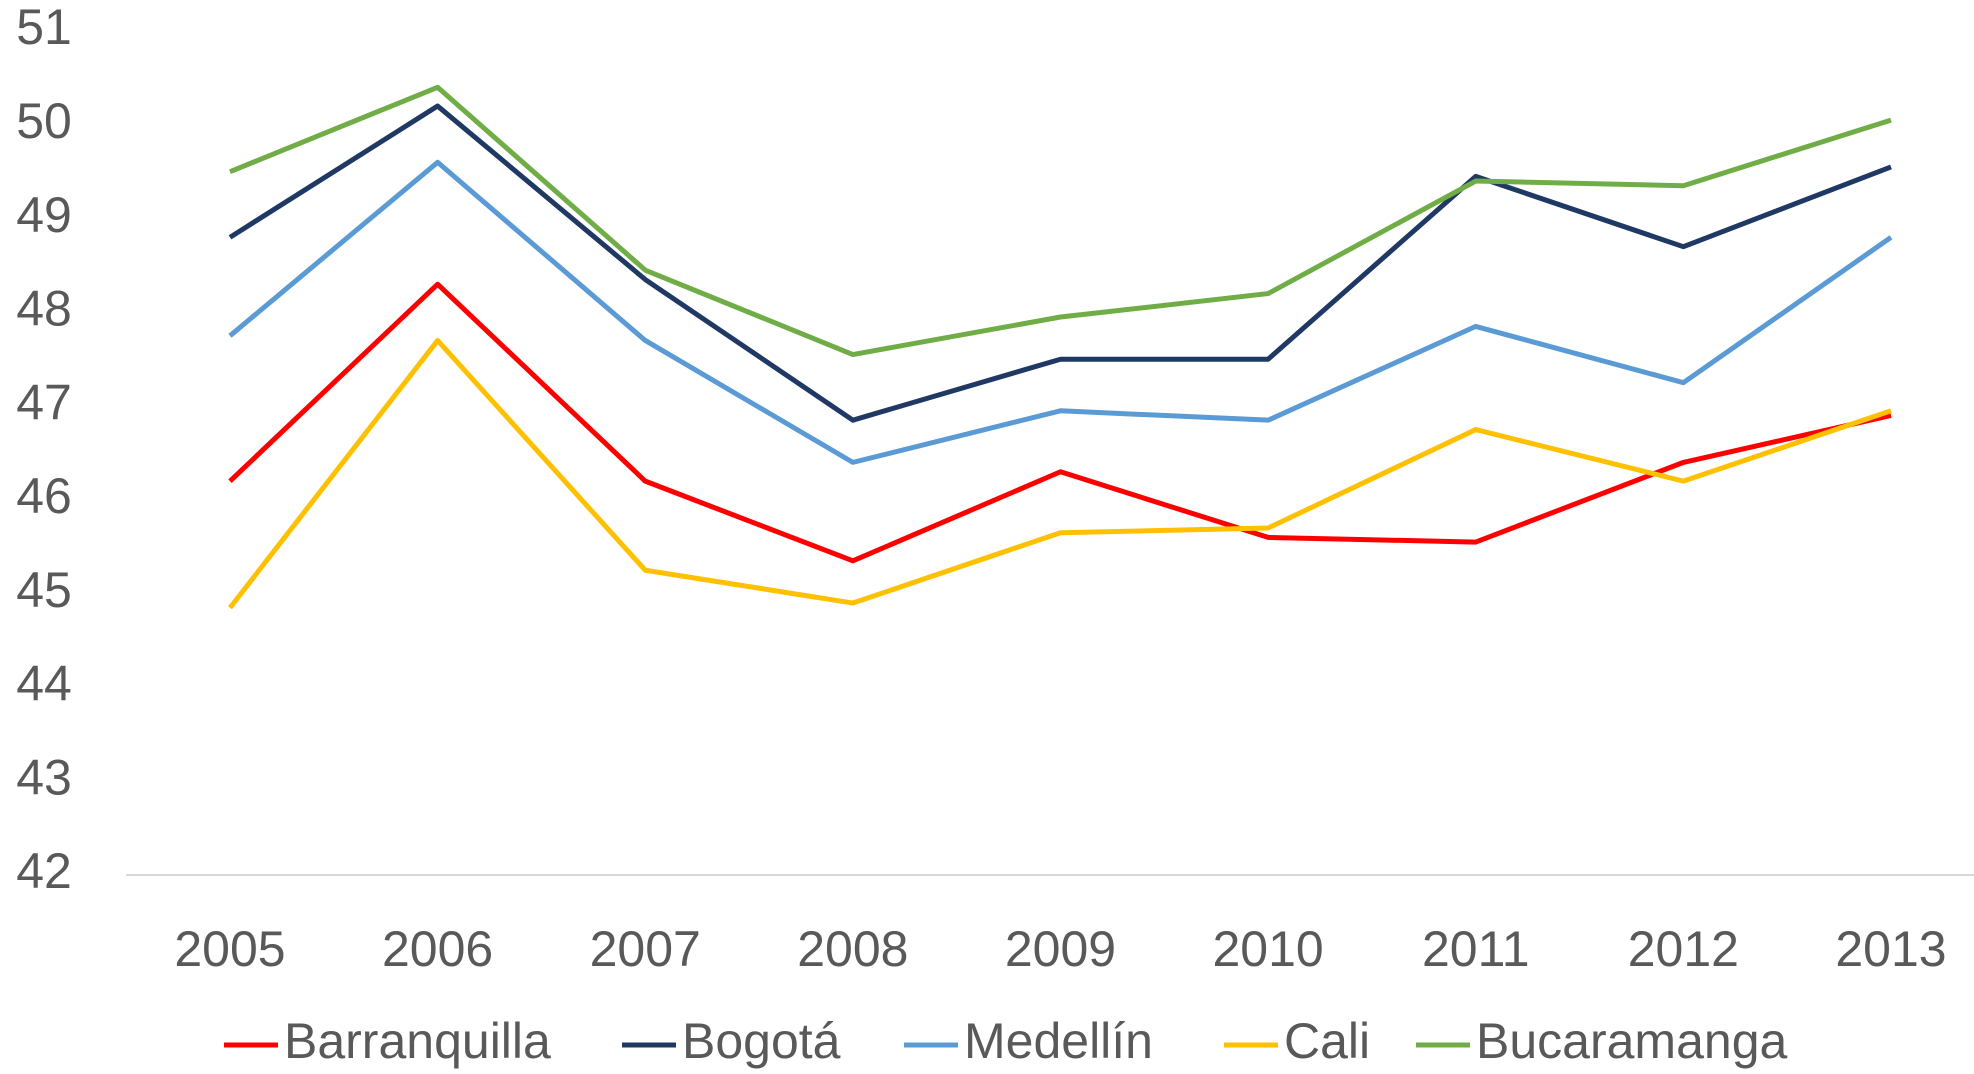 The width and height of the screenshot is (1974, 1074). What do you see at coordinates (437, 949) in the screenshot?
I see `x-tick-label: 2006` at bounding box center [437, 949].